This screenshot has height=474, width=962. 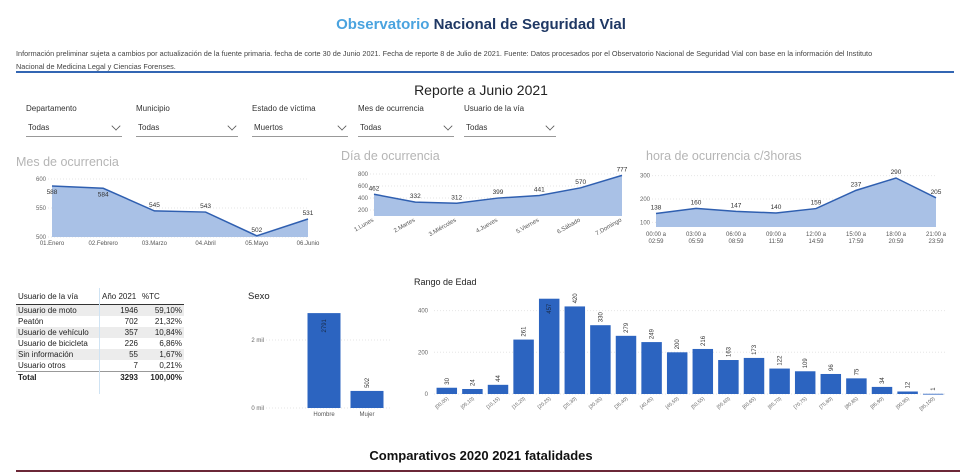 I want to click on x-tick-label: [45,50), so click(x=673, y=403).